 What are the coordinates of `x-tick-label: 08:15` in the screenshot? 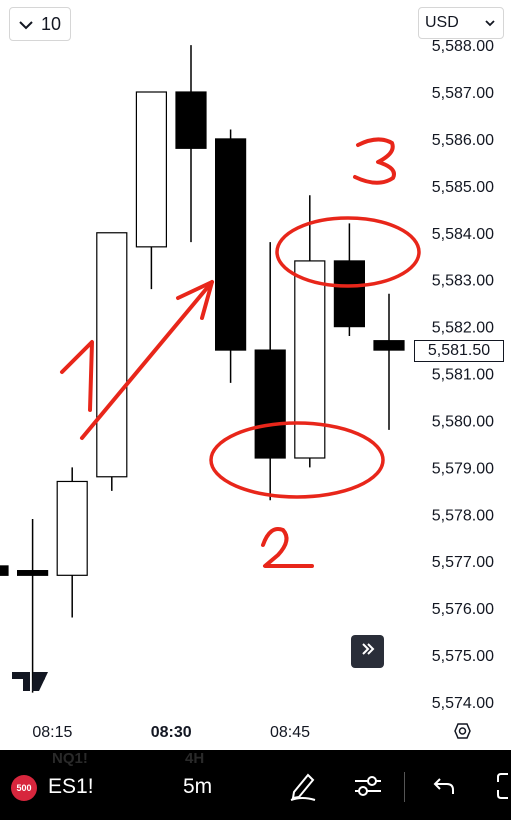 It's located at (52, 732).